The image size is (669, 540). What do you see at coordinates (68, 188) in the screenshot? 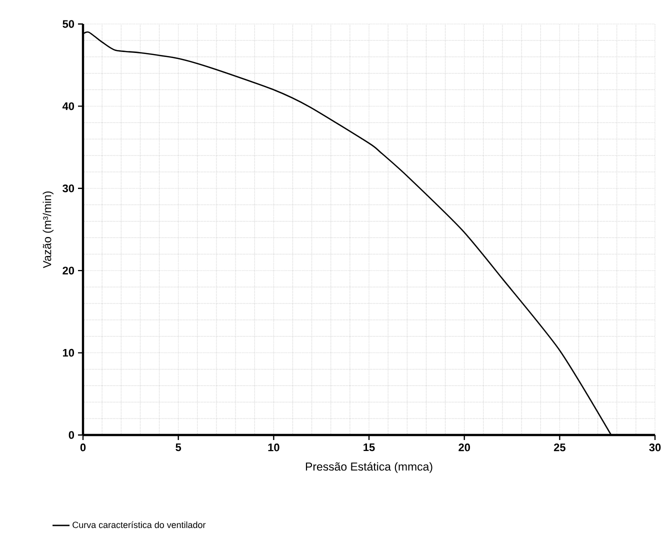
I see `y-tick-label: 30` at bounding box center [68, 188].